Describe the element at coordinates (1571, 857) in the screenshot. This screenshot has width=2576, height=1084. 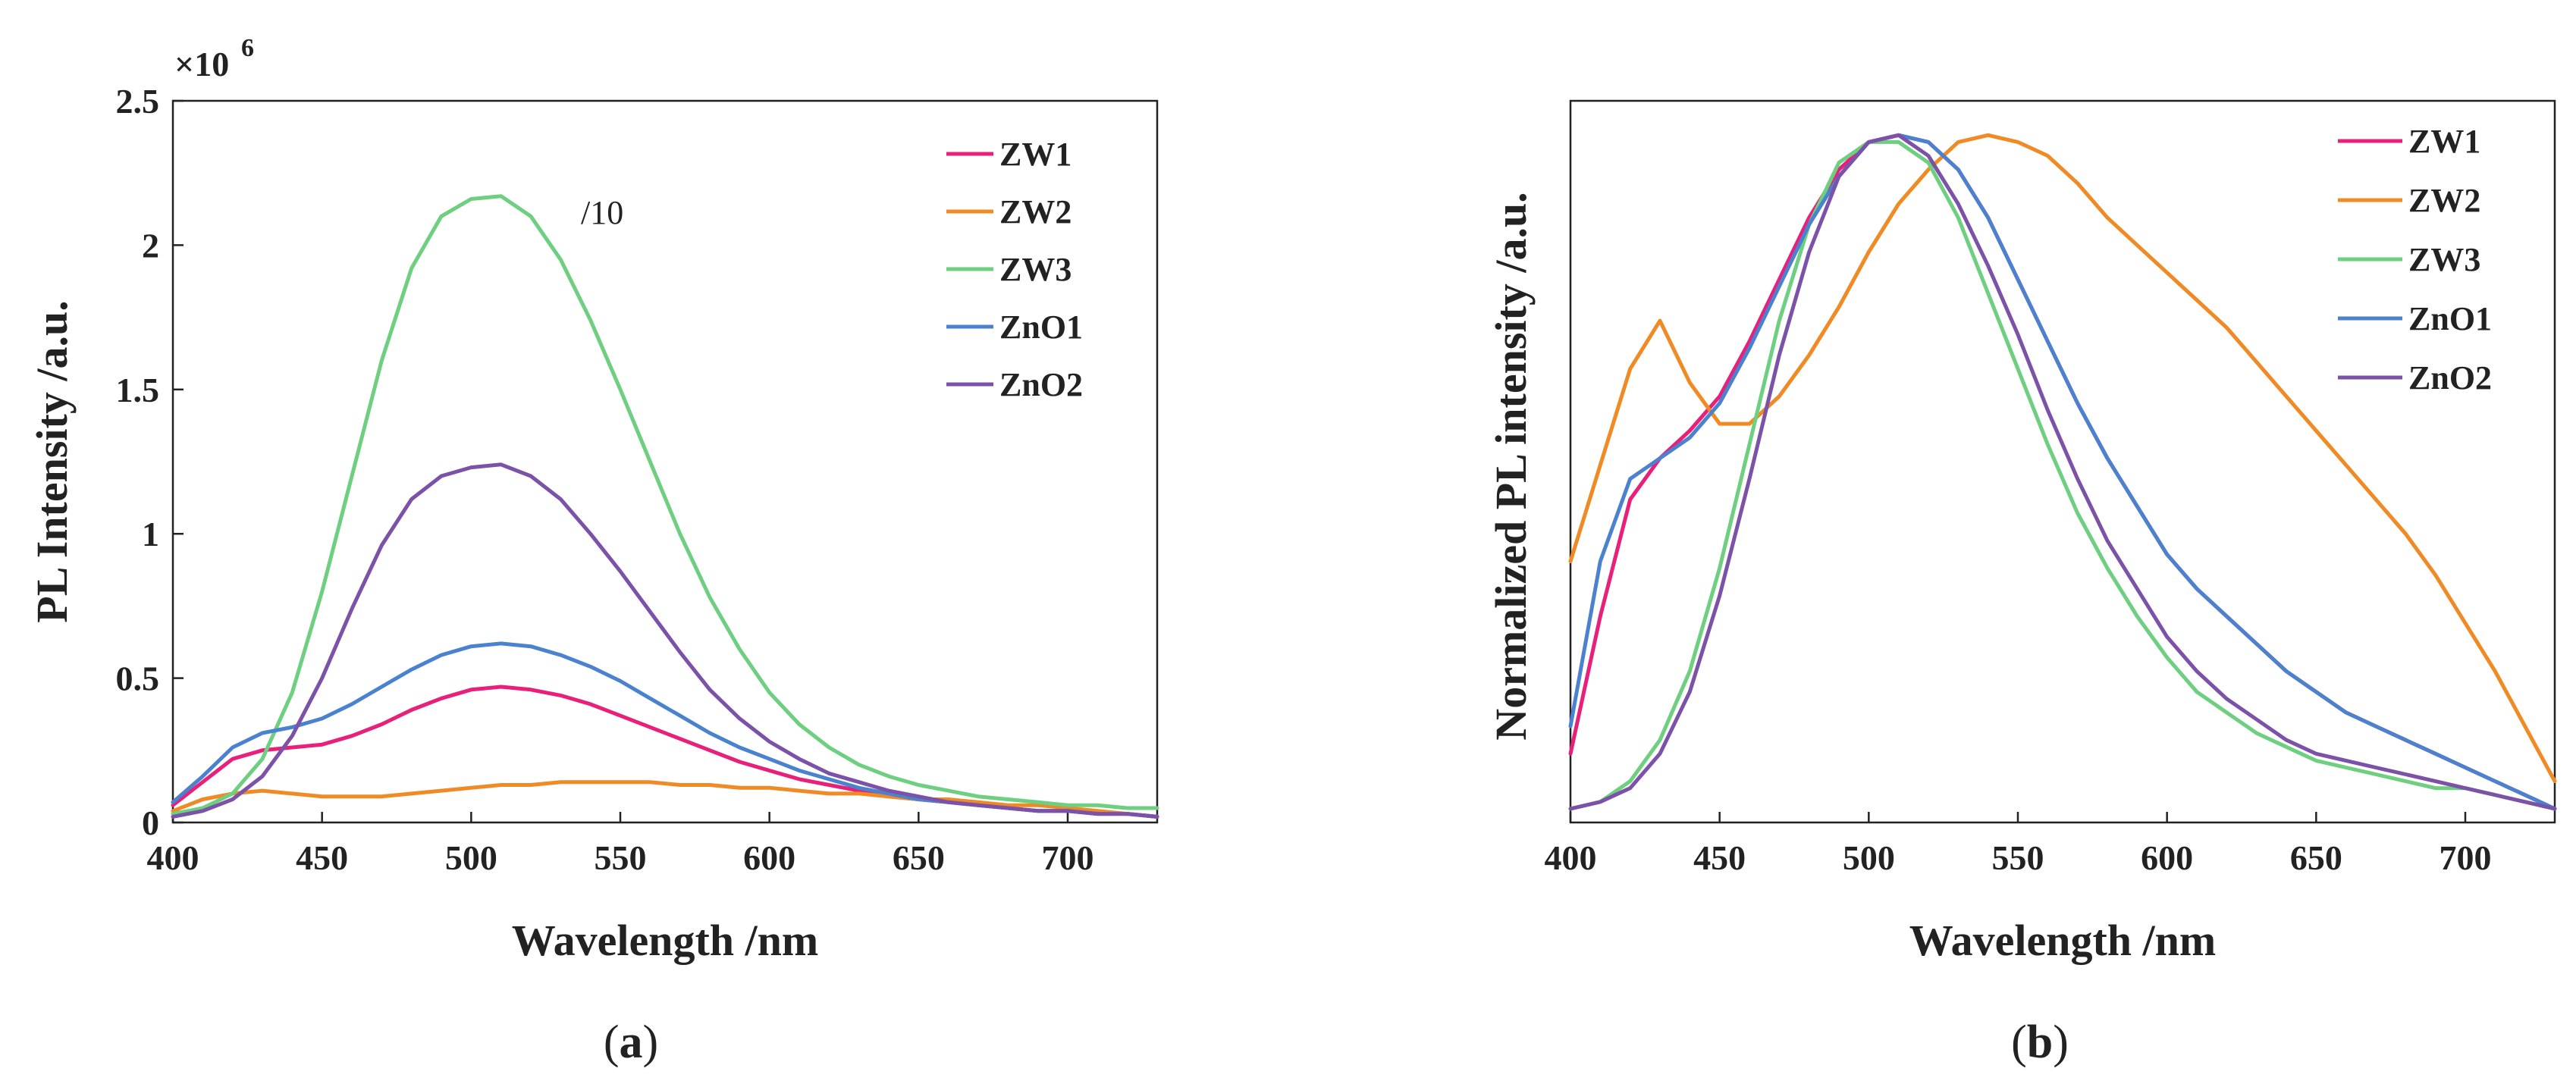
I see `panel-b-x-tick-label: 400` at that location.